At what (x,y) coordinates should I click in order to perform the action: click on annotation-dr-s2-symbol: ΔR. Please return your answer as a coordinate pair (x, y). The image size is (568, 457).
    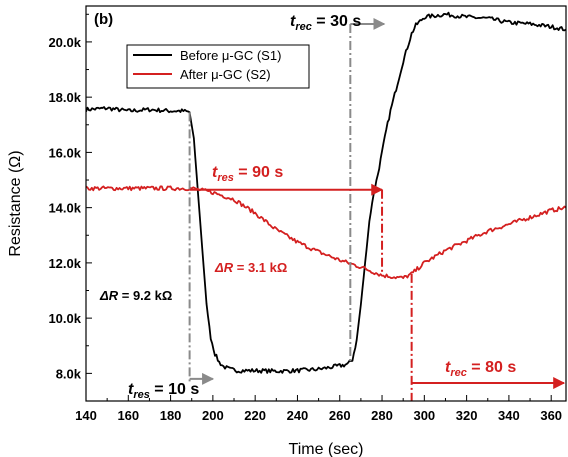
    Looking at the image, I should click on (224, 267).